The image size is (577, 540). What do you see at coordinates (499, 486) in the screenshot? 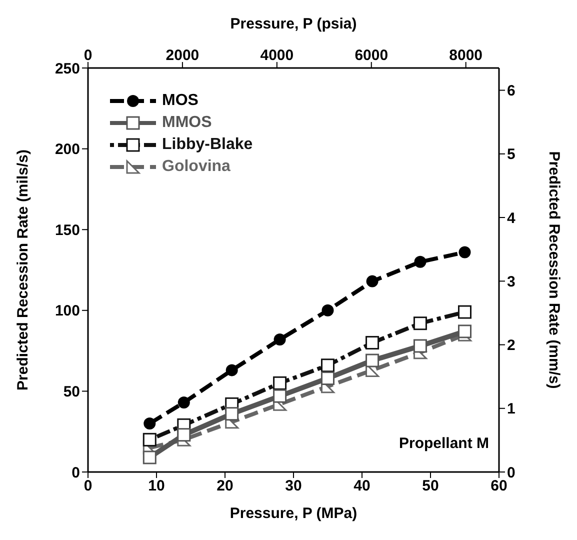
I see `x-tick-label: 60` at bounding box center [499, 486].